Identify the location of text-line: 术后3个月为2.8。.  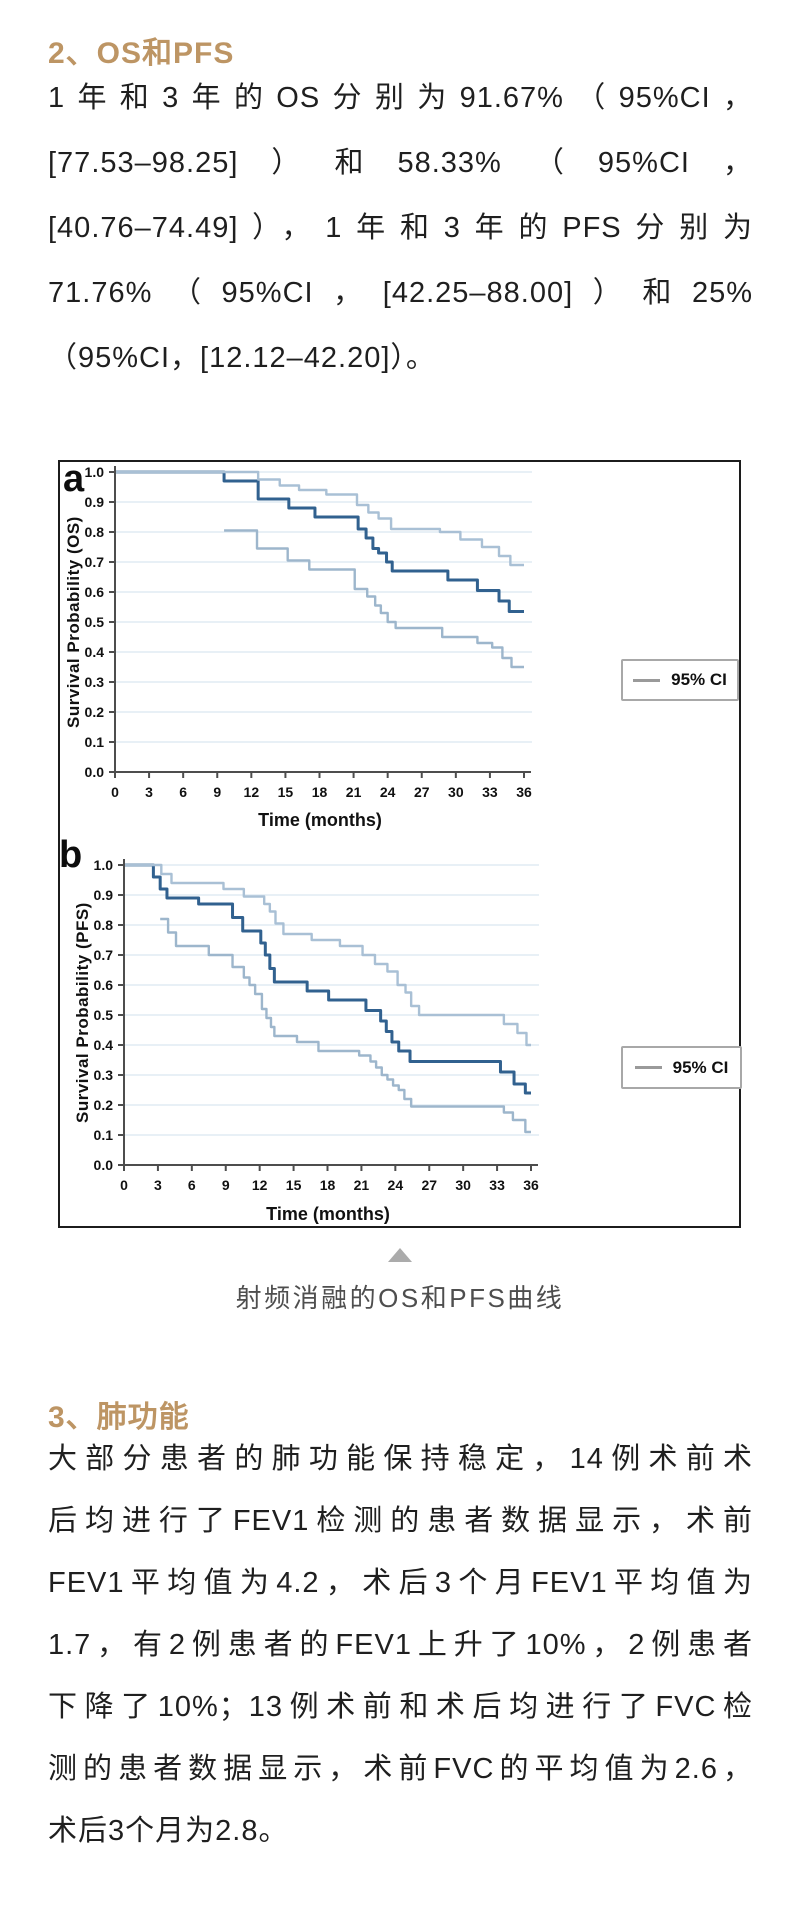
(168, 1831).